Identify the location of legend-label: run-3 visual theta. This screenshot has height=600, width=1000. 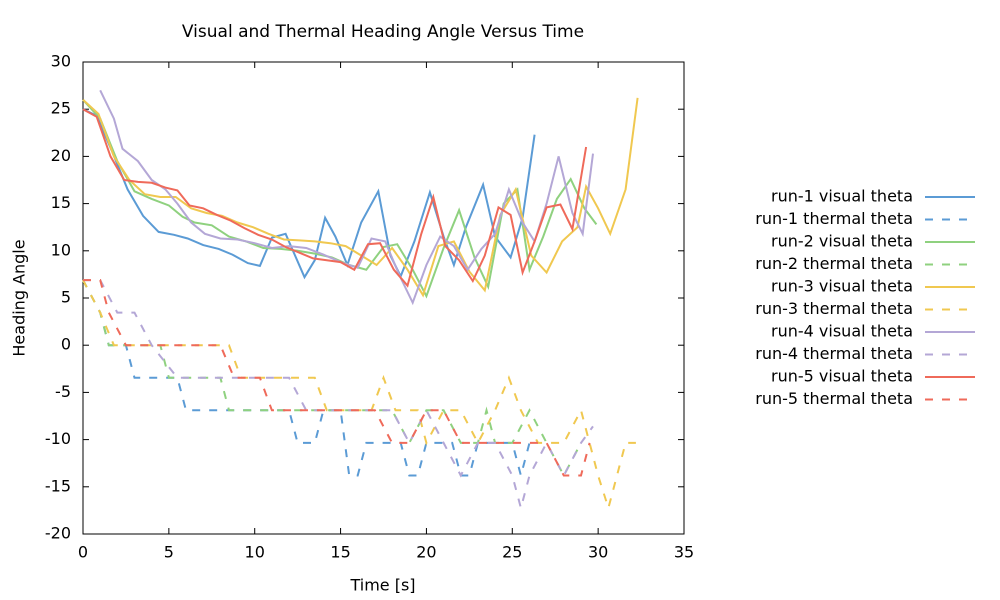
(842, 286).